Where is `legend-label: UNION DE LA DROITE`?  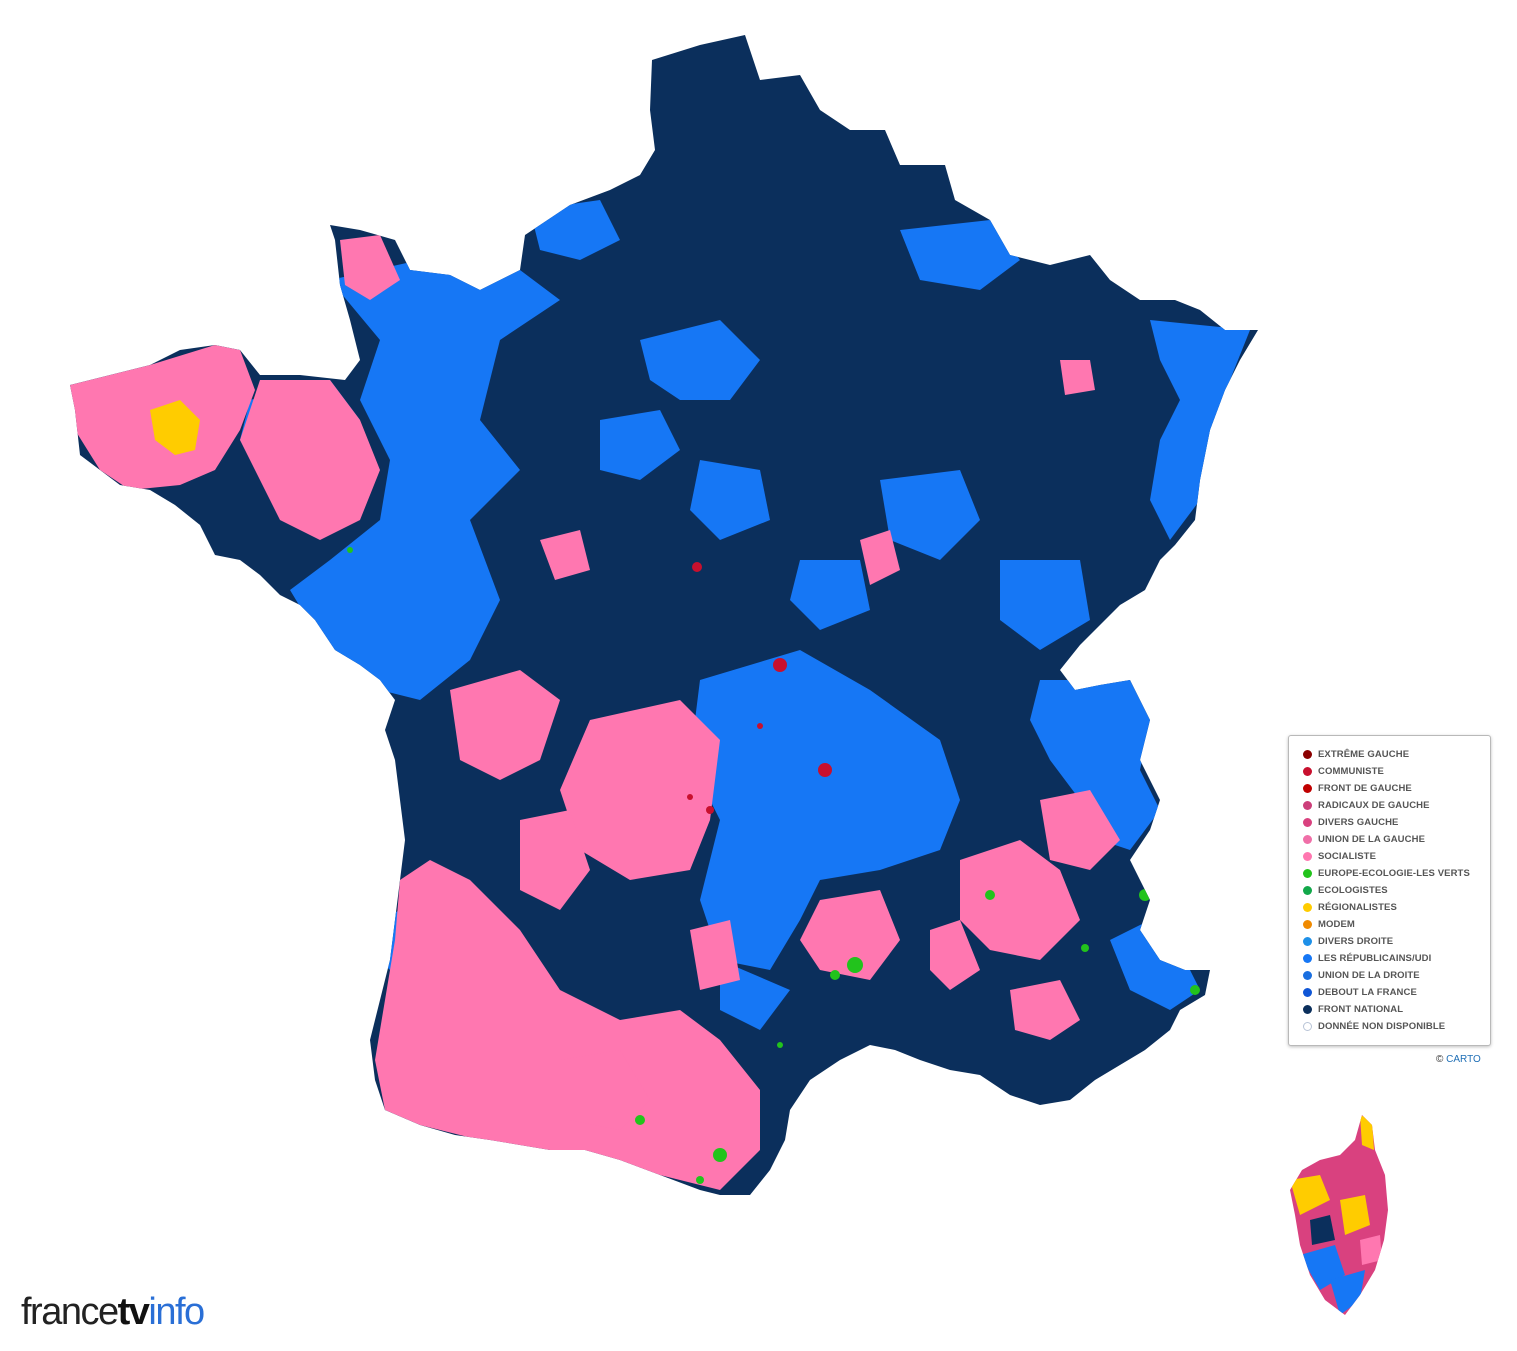 legend-label: UNION DE LA DROITE is located at coordinates (1369, 975).